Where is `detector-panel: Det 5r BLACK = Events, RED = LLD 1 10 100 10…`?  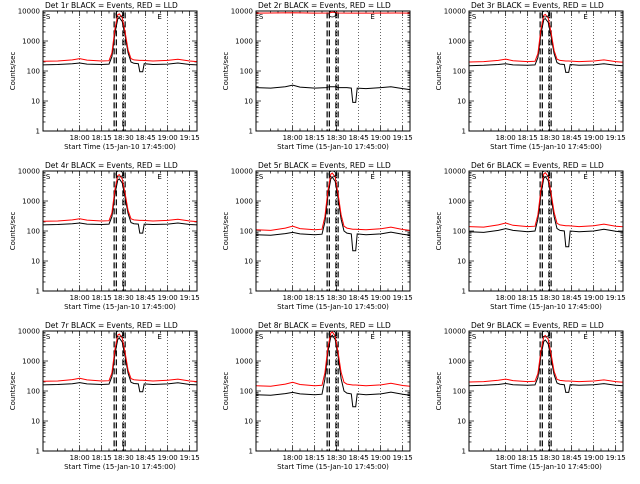 detector-panel: Det 5r BLACK = Events, RED = LLD 1 10 100 10… is located at coordinates (317, 236).